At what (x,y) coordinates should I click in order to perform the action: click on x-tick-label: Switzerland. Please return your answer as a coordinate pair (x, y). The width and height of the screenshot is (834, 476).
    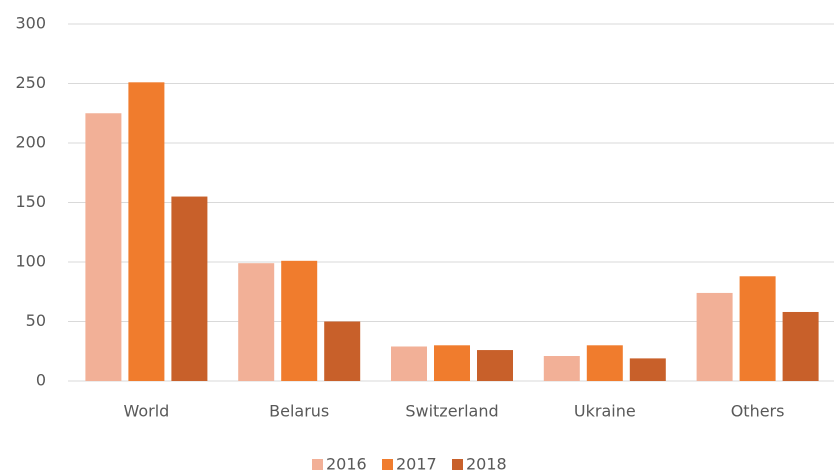
    Looking at the image, I should click on (451, 411).